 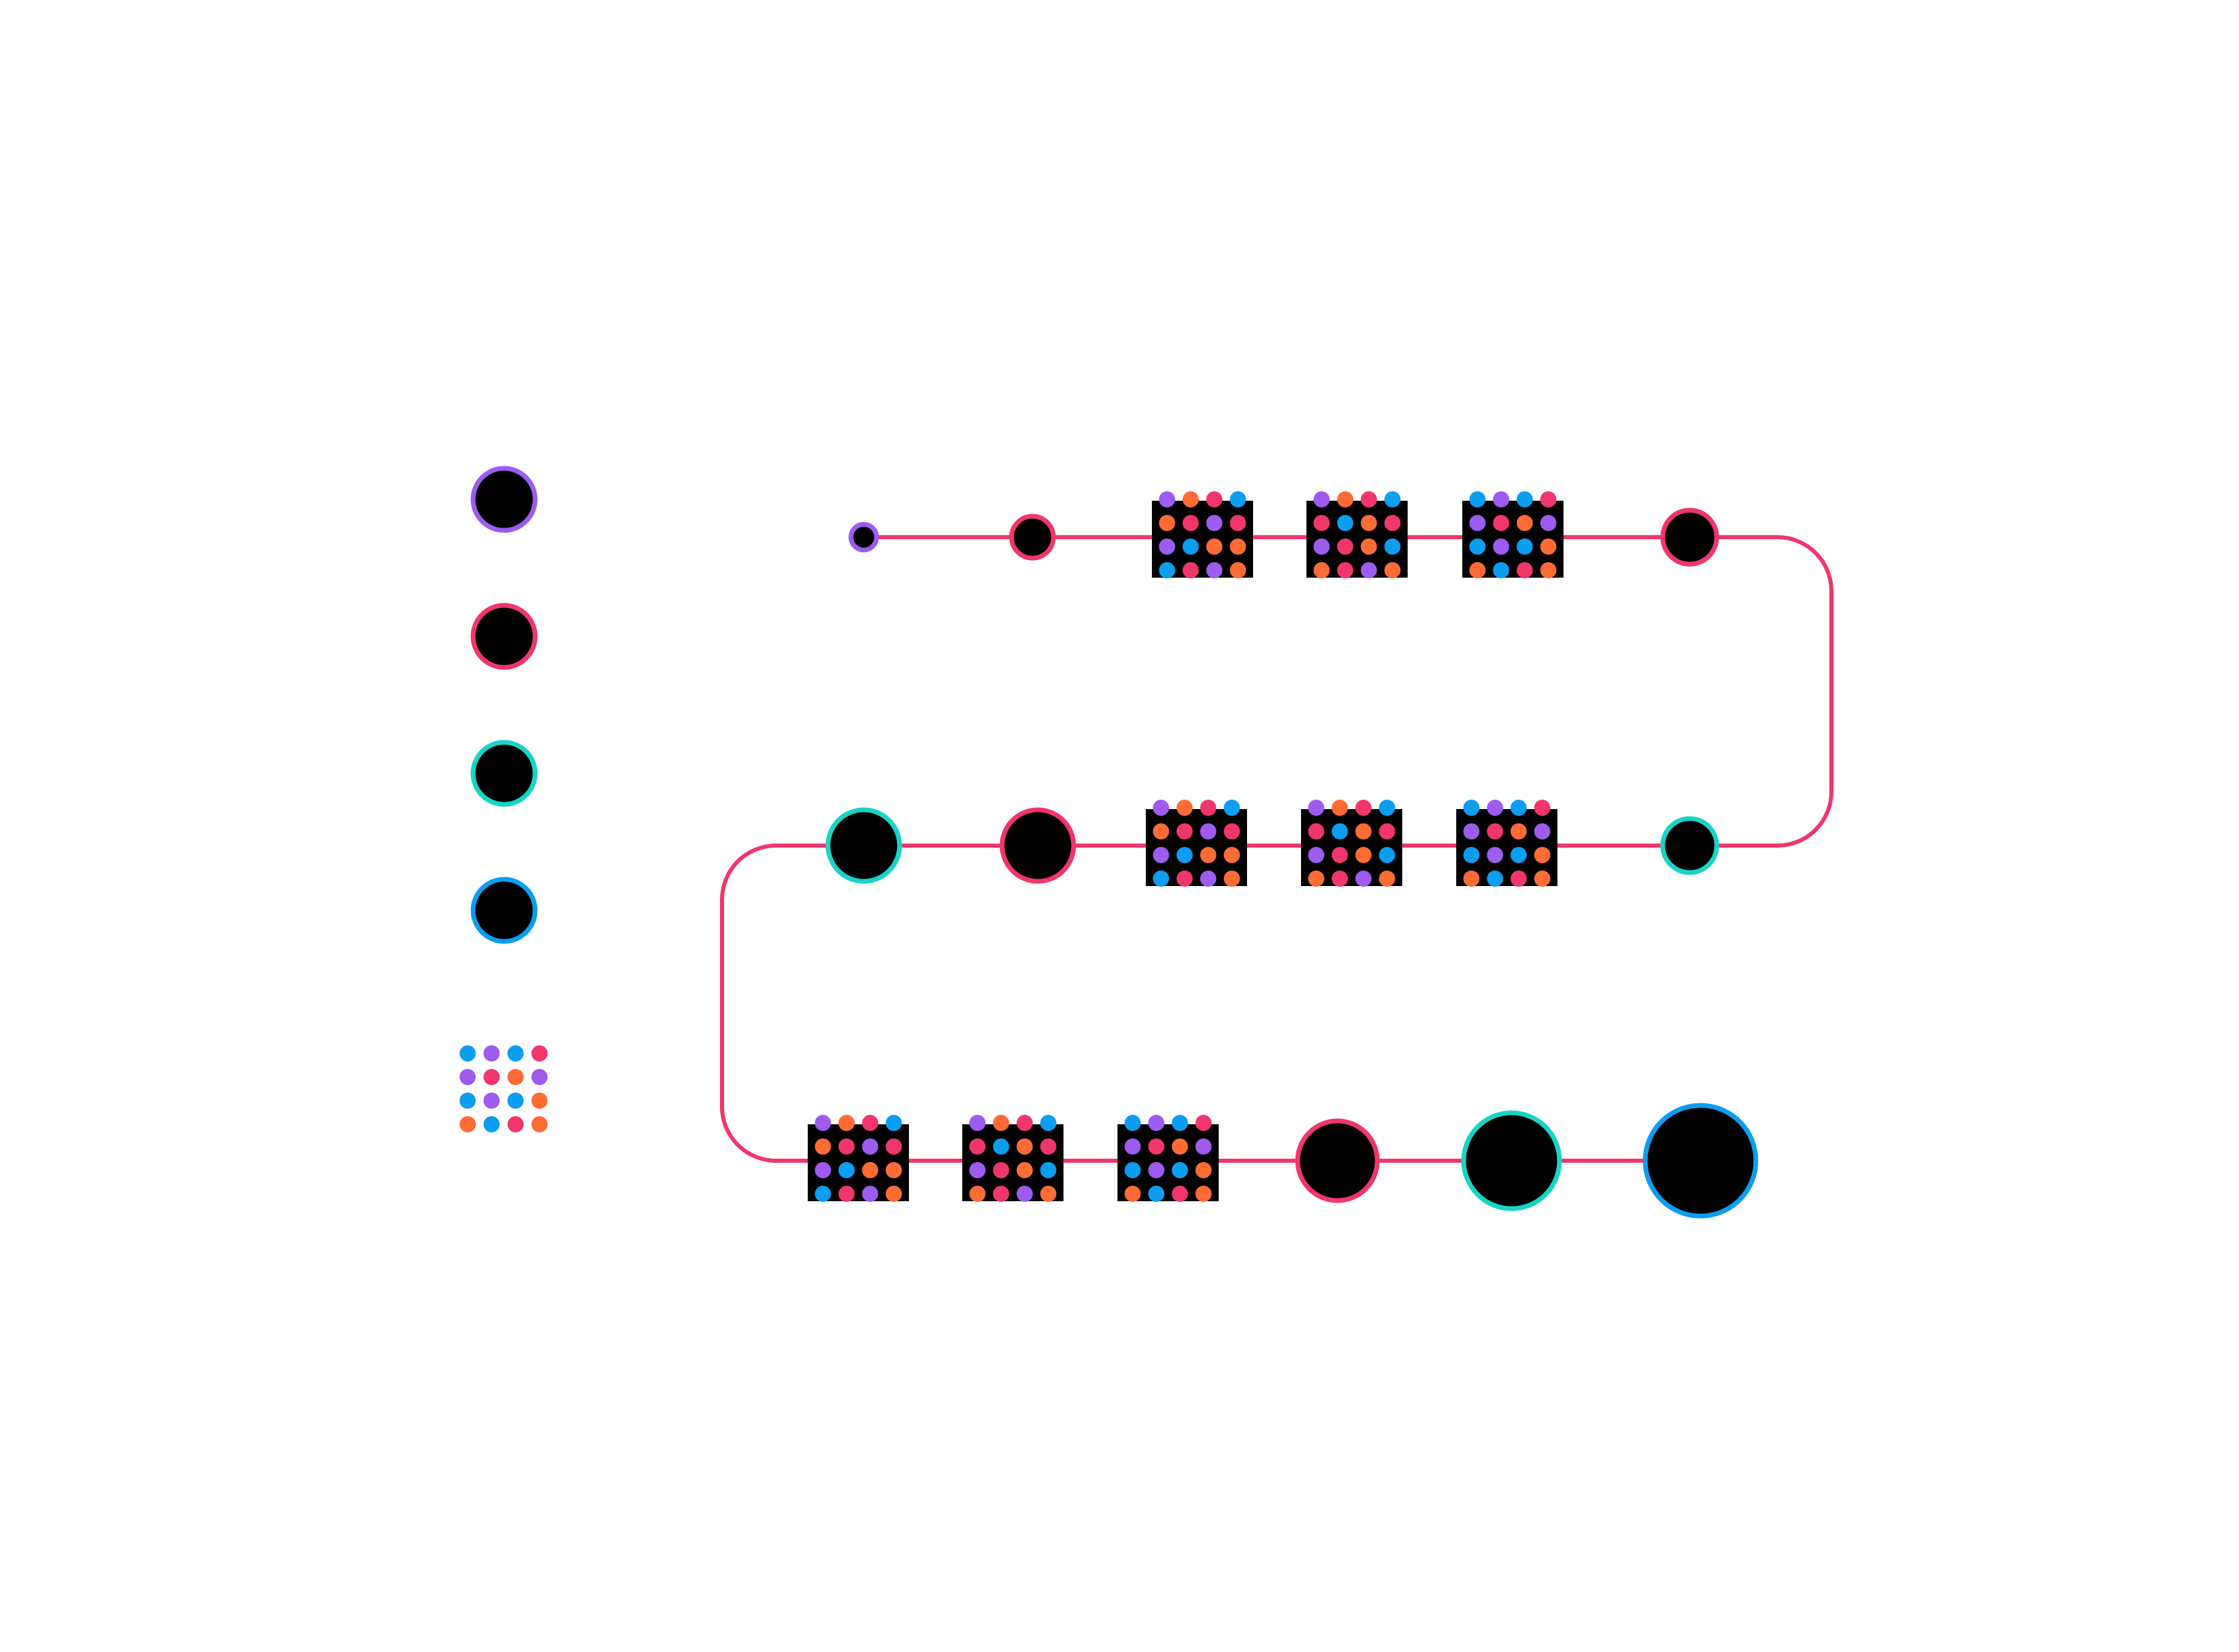 What do you see at coordinates (1012, 1158) in the screenshot?
I see `row-3-dot-block` at bounding box center [1012, 1158].